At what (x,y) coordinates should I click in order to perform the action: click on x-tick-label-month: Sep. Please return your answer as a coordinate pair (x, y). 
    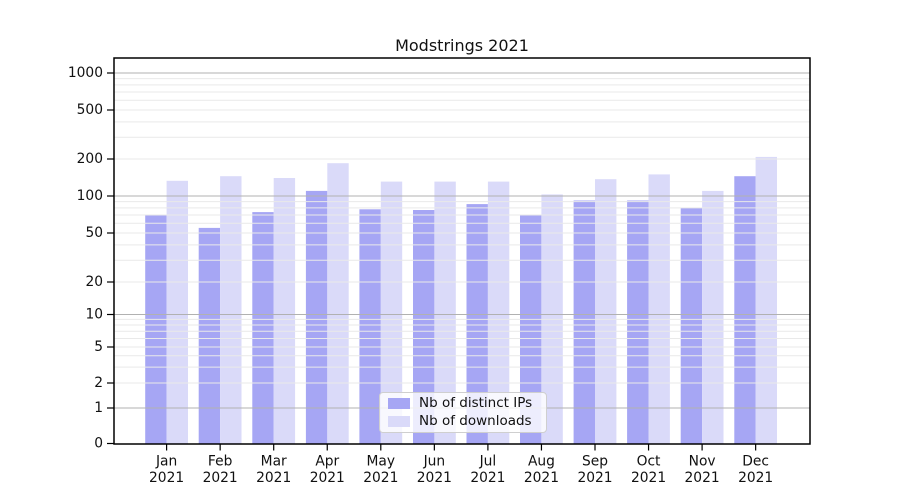
    Looking at the image, I should click on (595, 462).